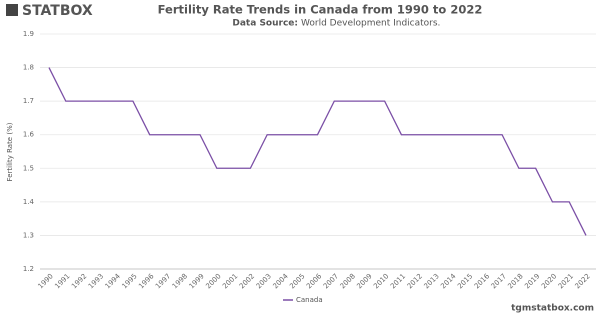  I want to click on y-axis-label: Fertility Rate (%), so click(10, 151).